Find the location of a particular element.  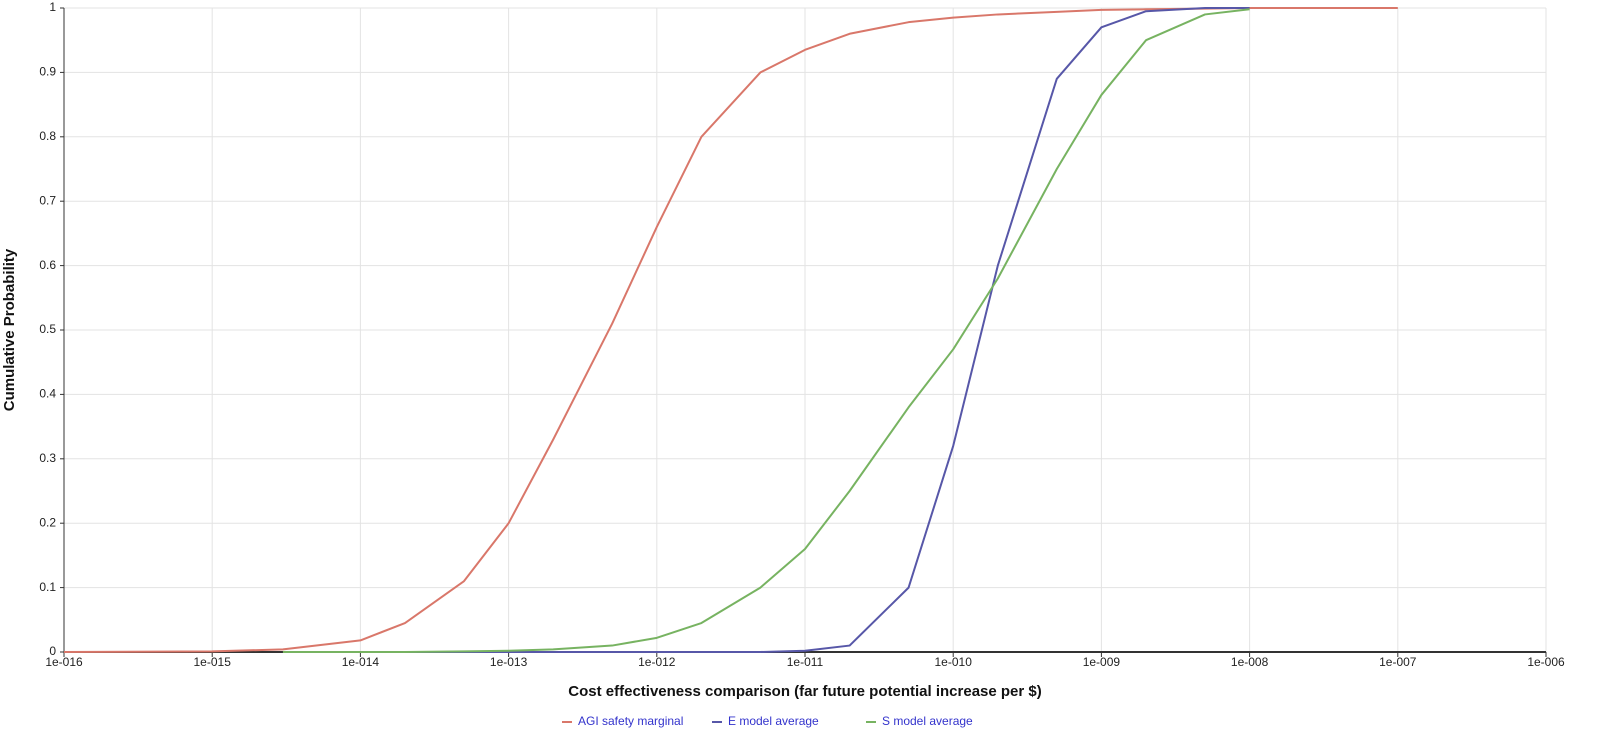

x-tick-label: 1e-015 is located at coordinates (213, 662).